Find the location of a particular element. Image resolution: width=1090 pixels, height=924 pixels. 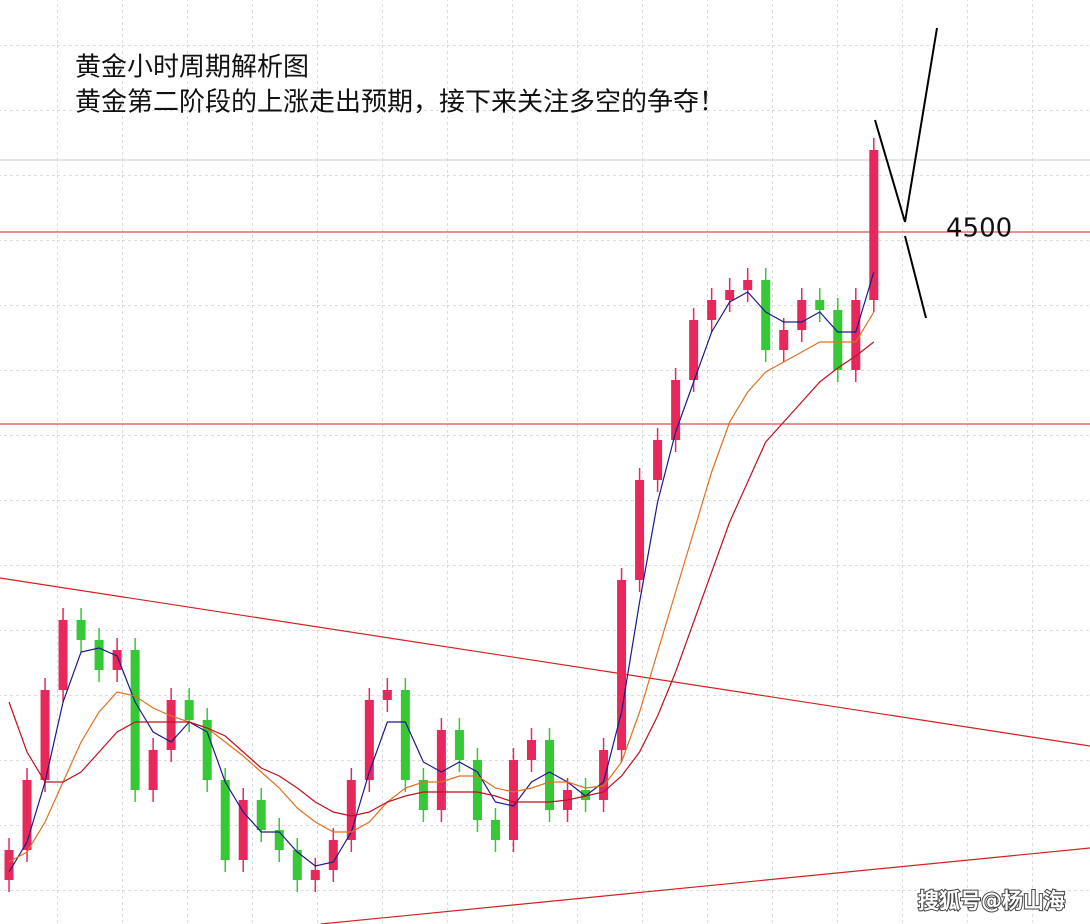

watermark: 搜狐号@杨山海 is located at coordinates (991, 901).